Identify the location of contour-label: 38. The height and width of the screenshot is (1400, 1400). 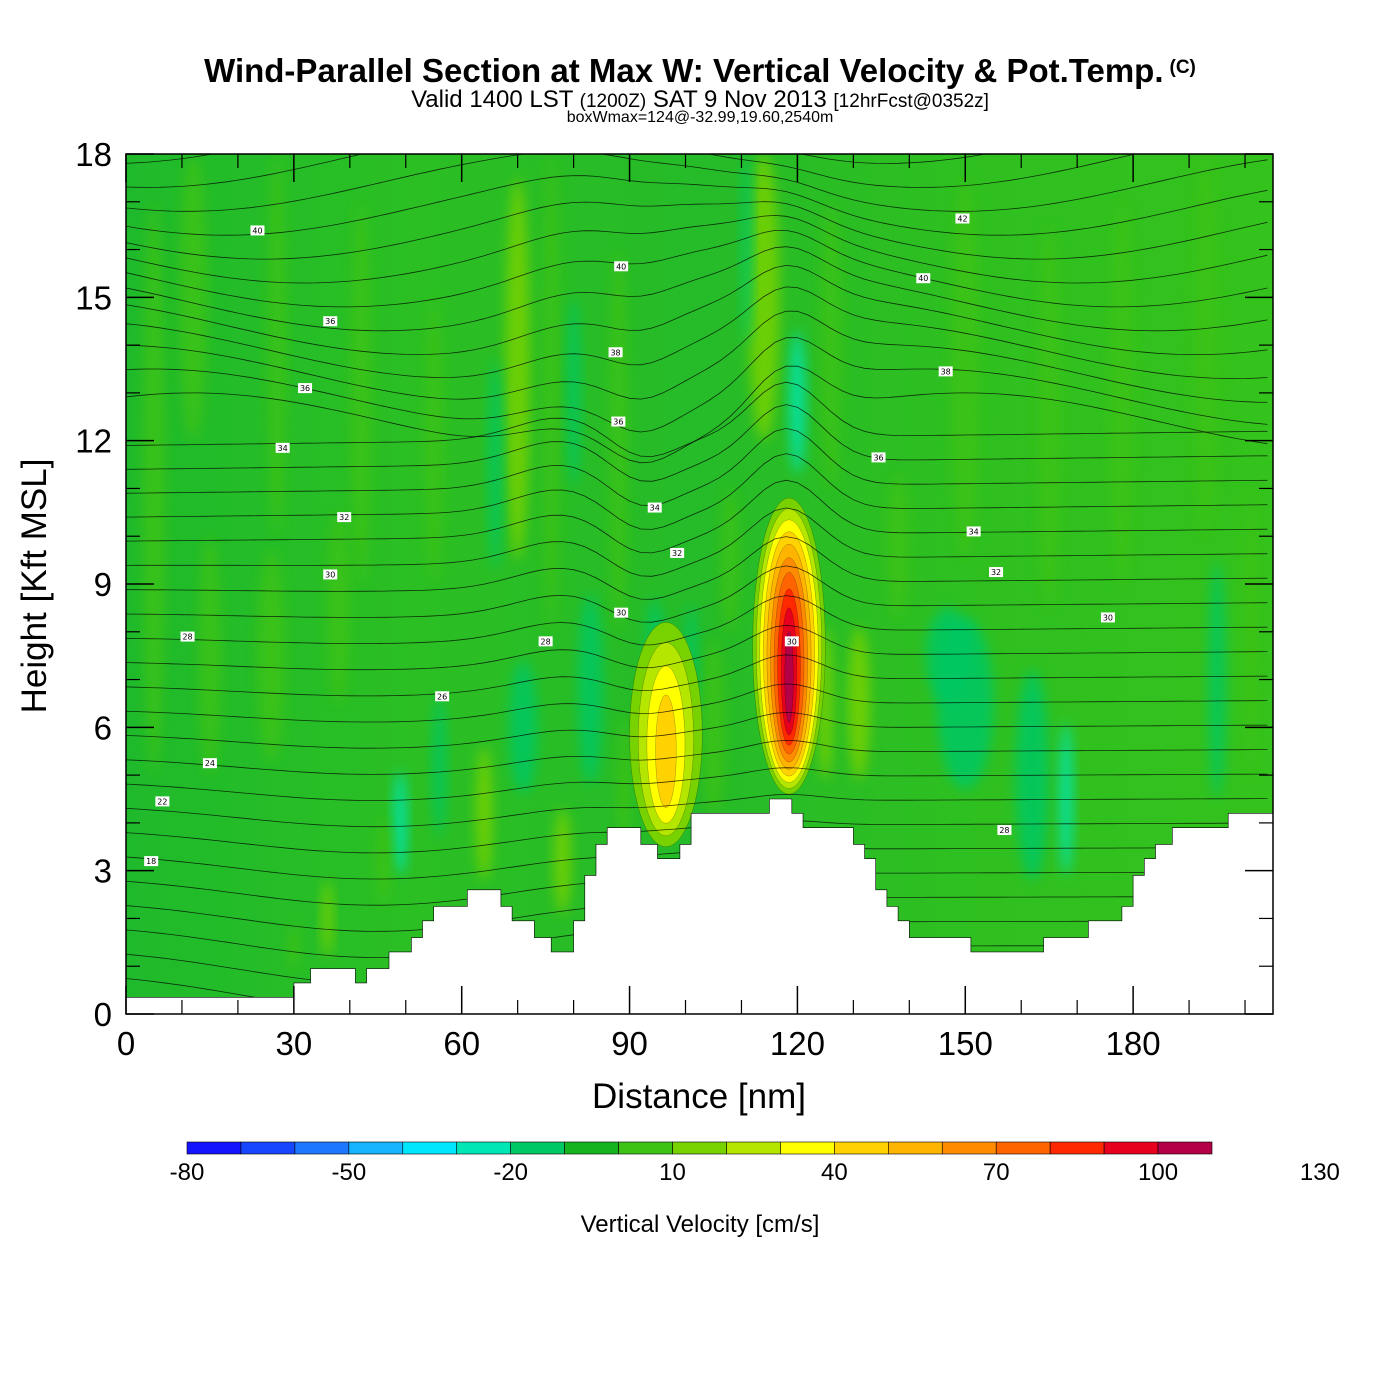
(945, 371).